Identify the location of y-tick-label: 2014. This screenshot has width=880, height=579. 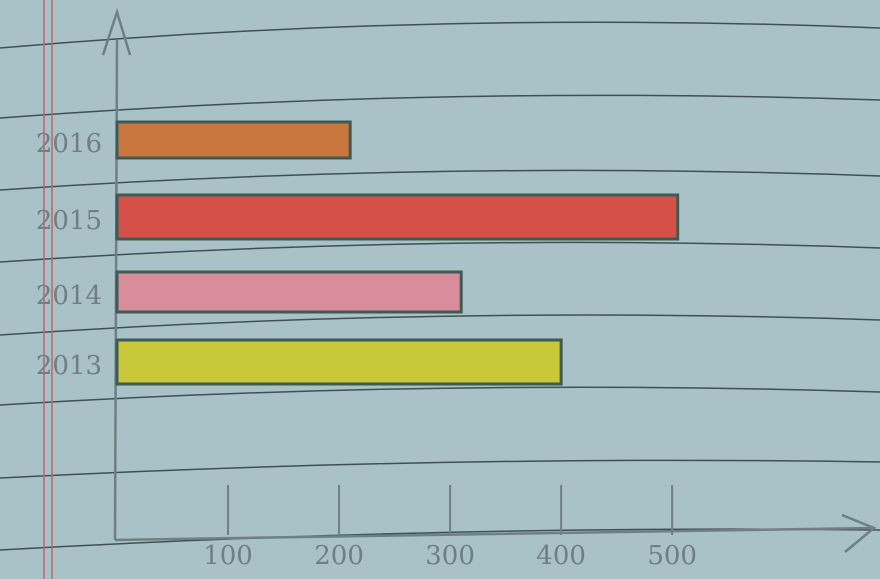
(69, 296).